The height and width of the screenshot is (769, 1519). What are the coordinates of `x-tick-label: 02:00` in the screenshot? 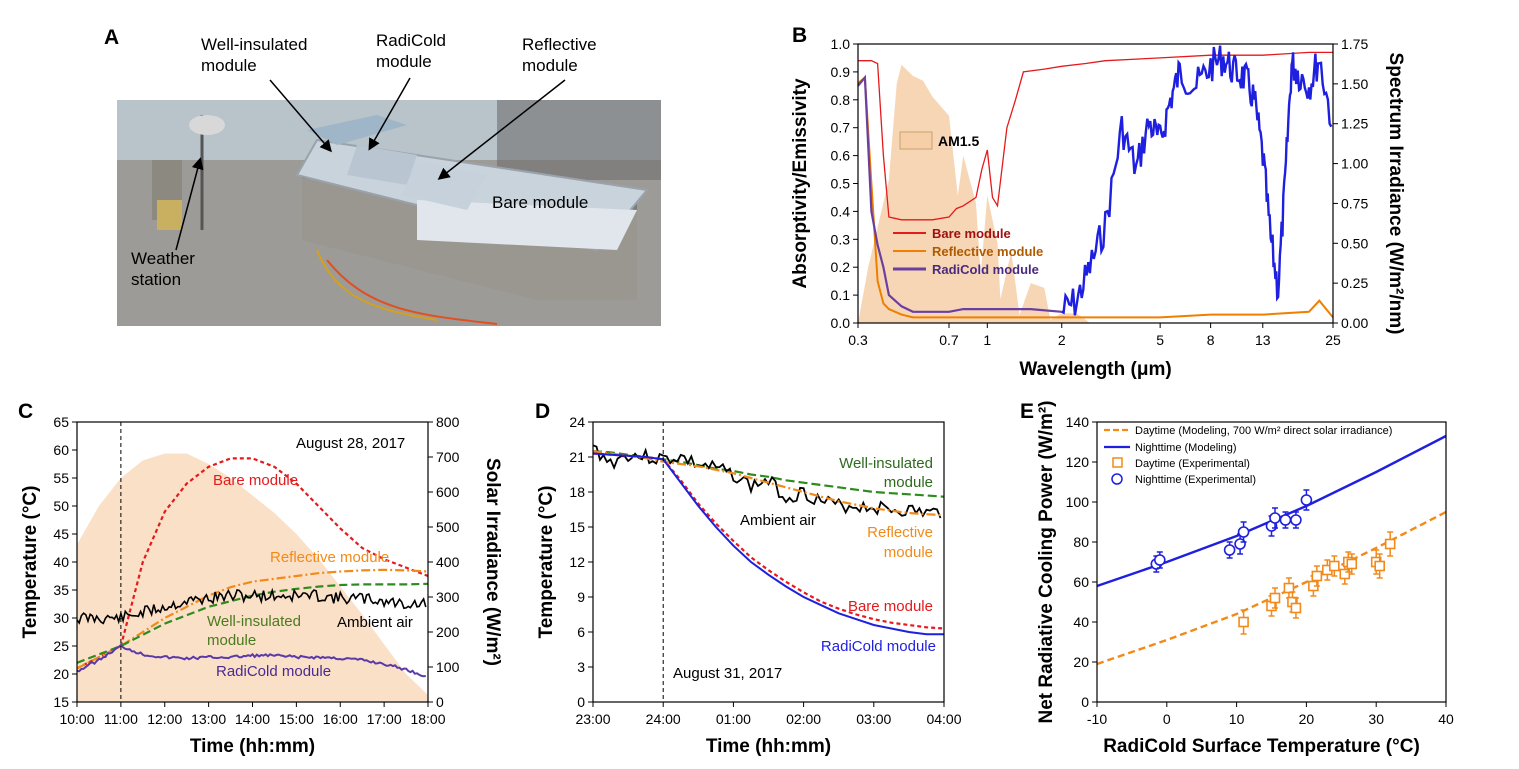 It's located at (803, 719).